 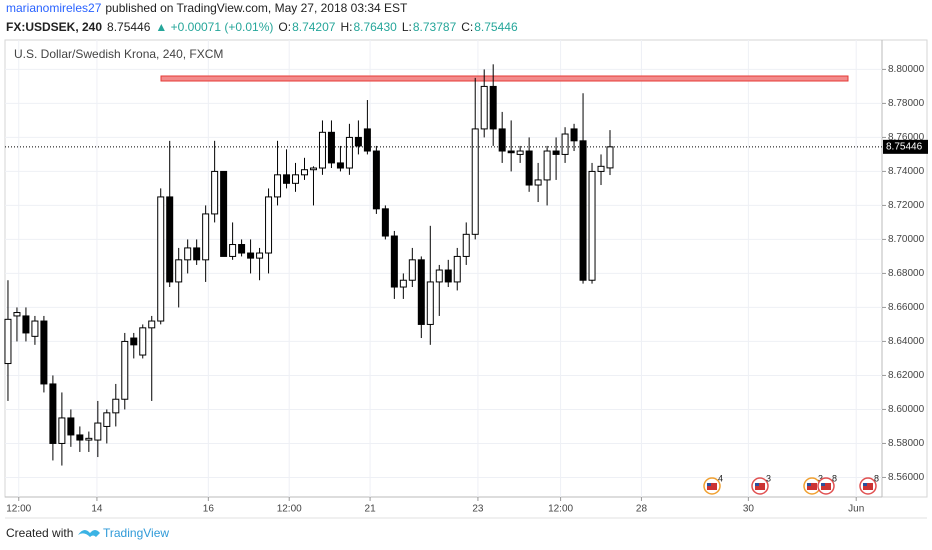 I want to click on author: marianomireles27, so click(x=54, y=8).